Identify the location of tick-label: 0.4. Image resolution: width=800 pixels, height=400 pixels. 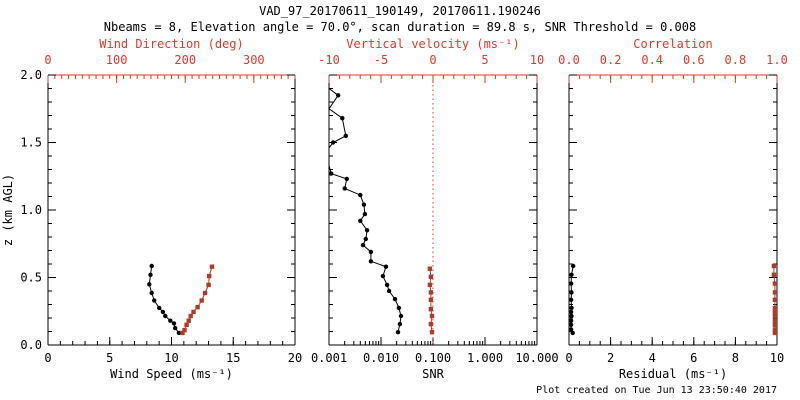
(652, 60).